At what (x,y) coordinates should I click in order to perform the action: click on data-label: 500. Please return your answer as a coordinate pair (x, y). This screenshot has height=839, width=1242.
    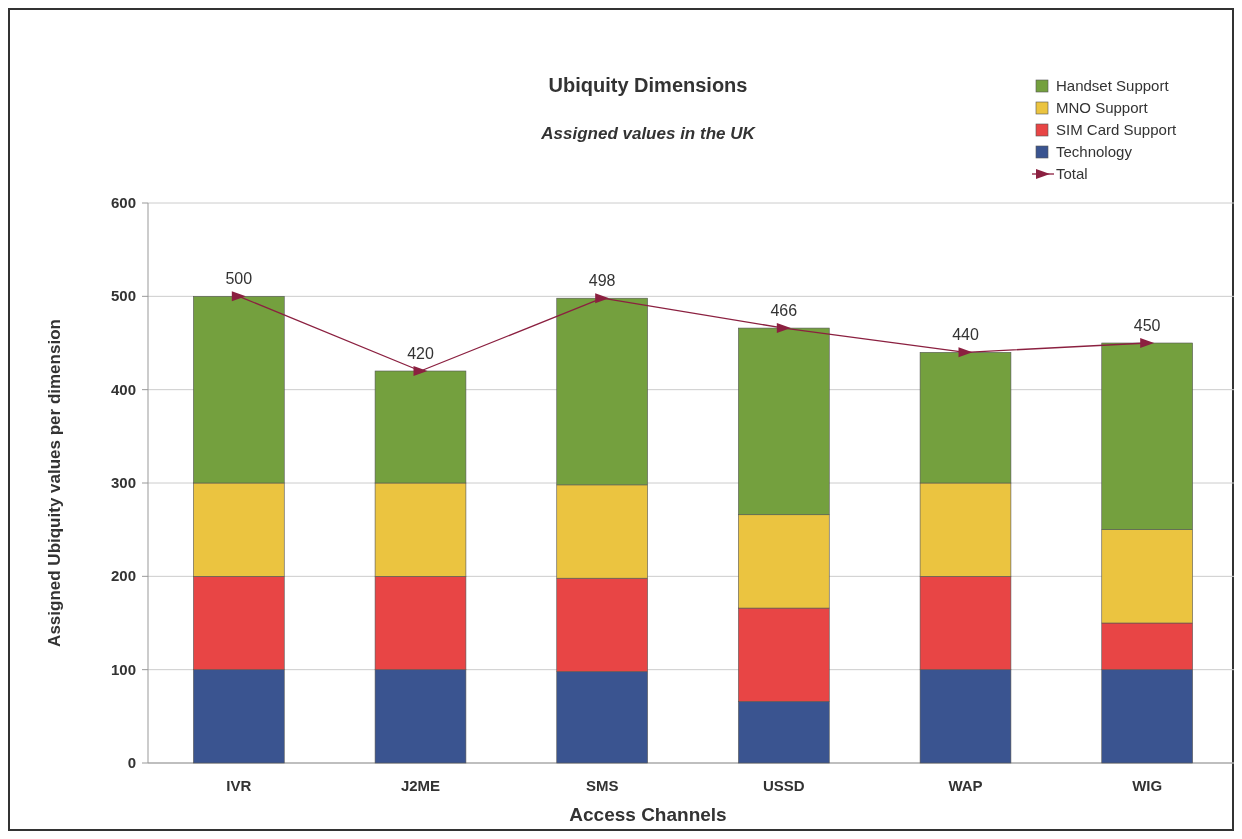
    Looking at the image, I should click on (239, 279).